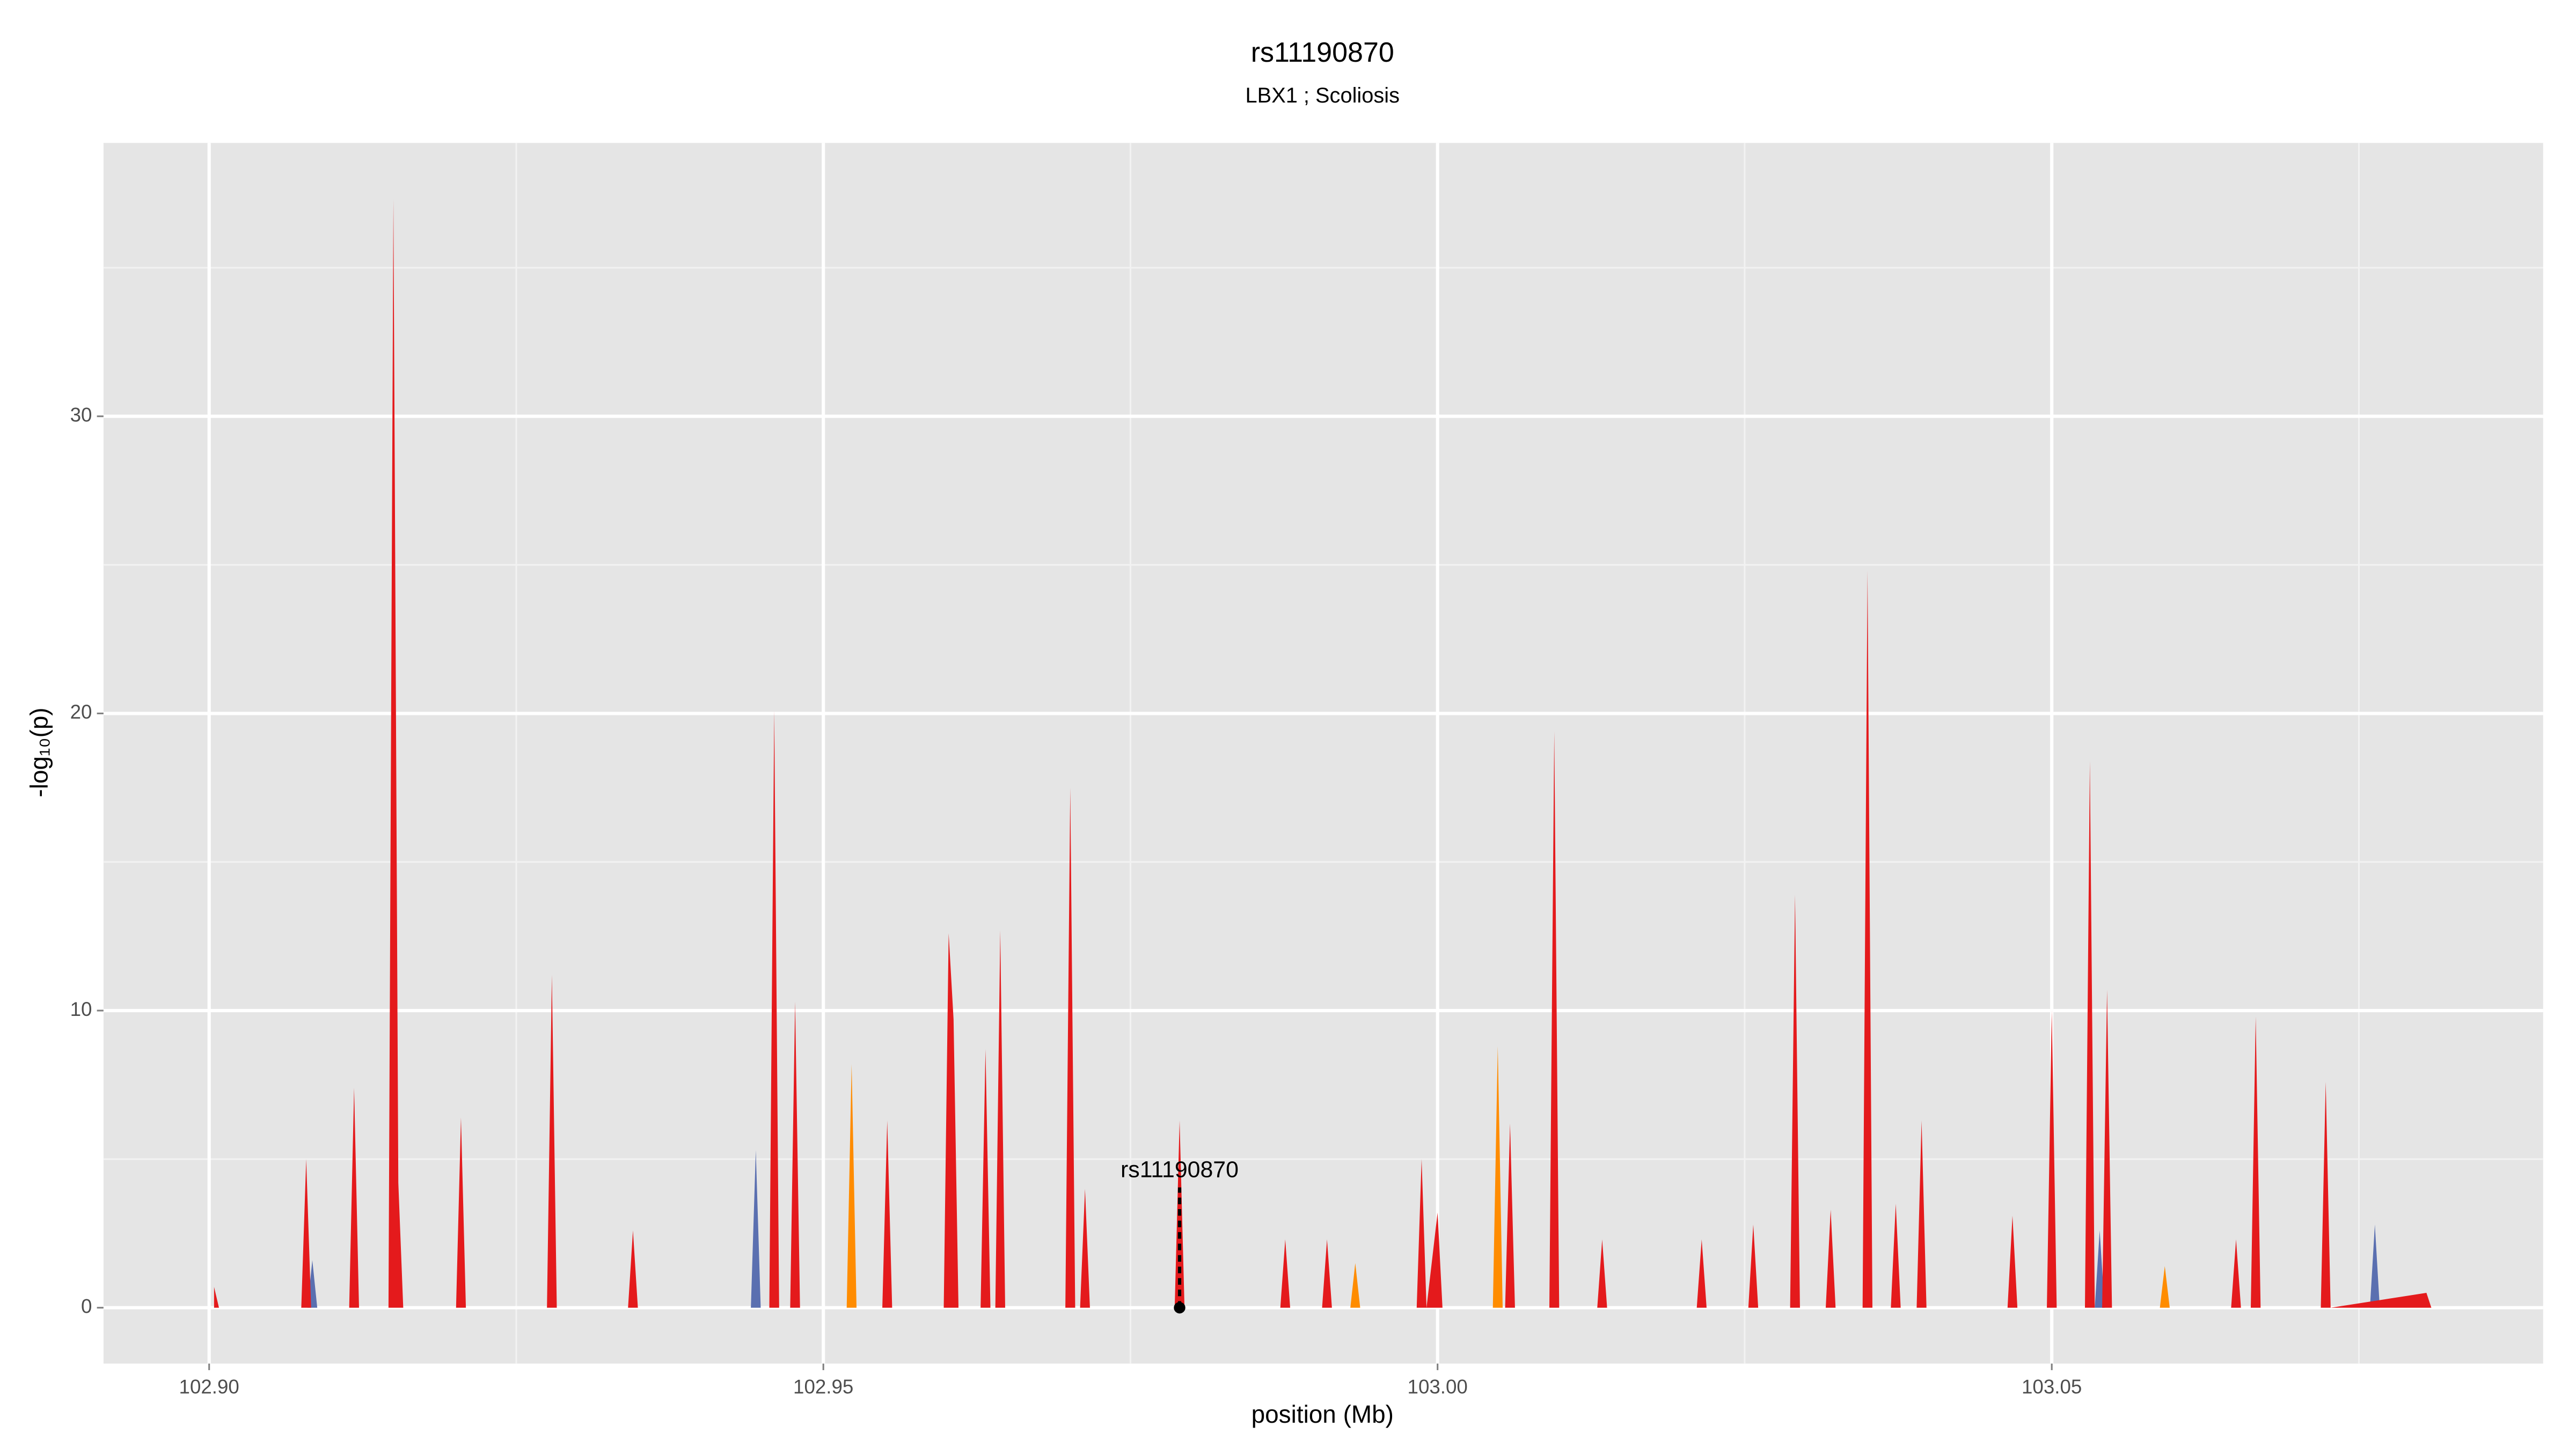 This screenshot has height=1449, width=2576. Describe the element at coordinates (823, 1386) in the screenshot. I see `x-tick-label: 102.95` at that location.